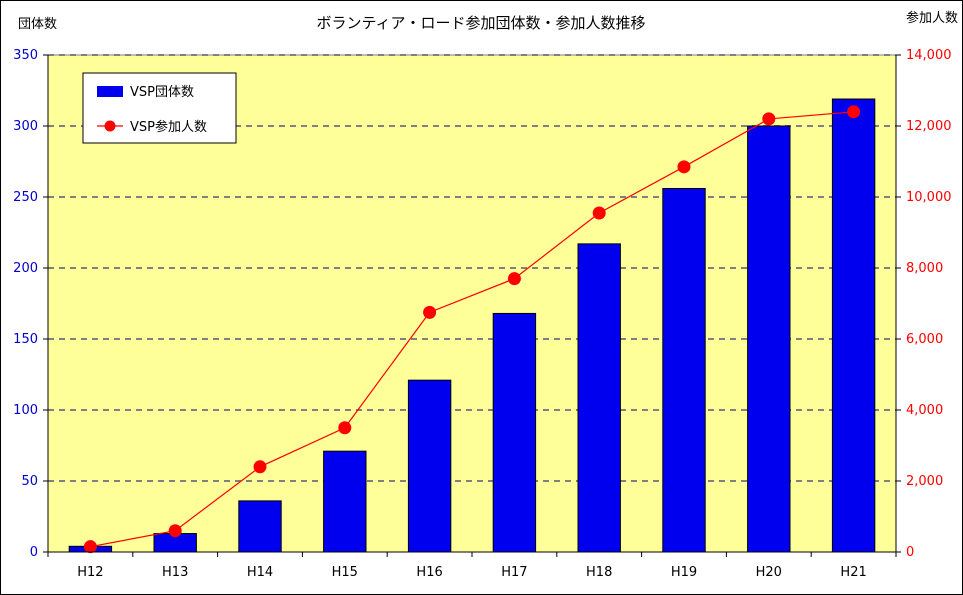 Image resolution: width=963 pixels, height=595 pixels. What do you see at coordinates (769, 572) in the screenshot?
I see `x-tick-label: H20` at bounding box center [769, 572].